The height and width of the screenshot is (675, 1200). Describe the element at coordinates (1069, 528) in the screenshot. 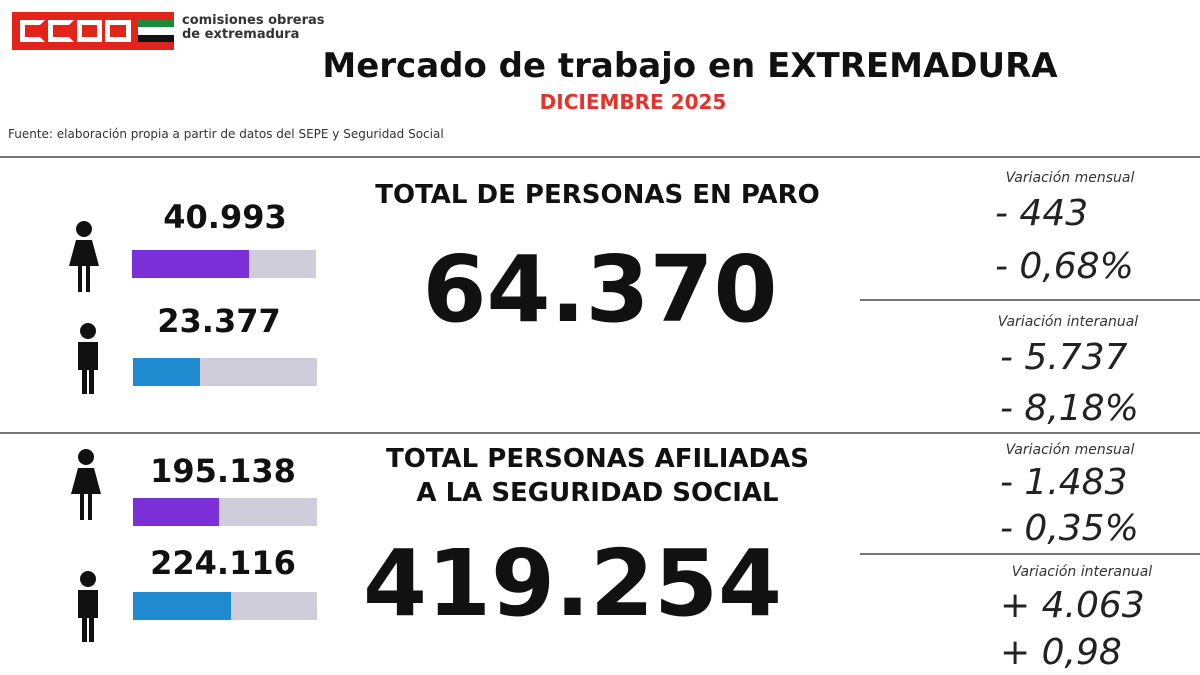

I see `afiliadas-monthly-pct: - 0,35%` at that location.